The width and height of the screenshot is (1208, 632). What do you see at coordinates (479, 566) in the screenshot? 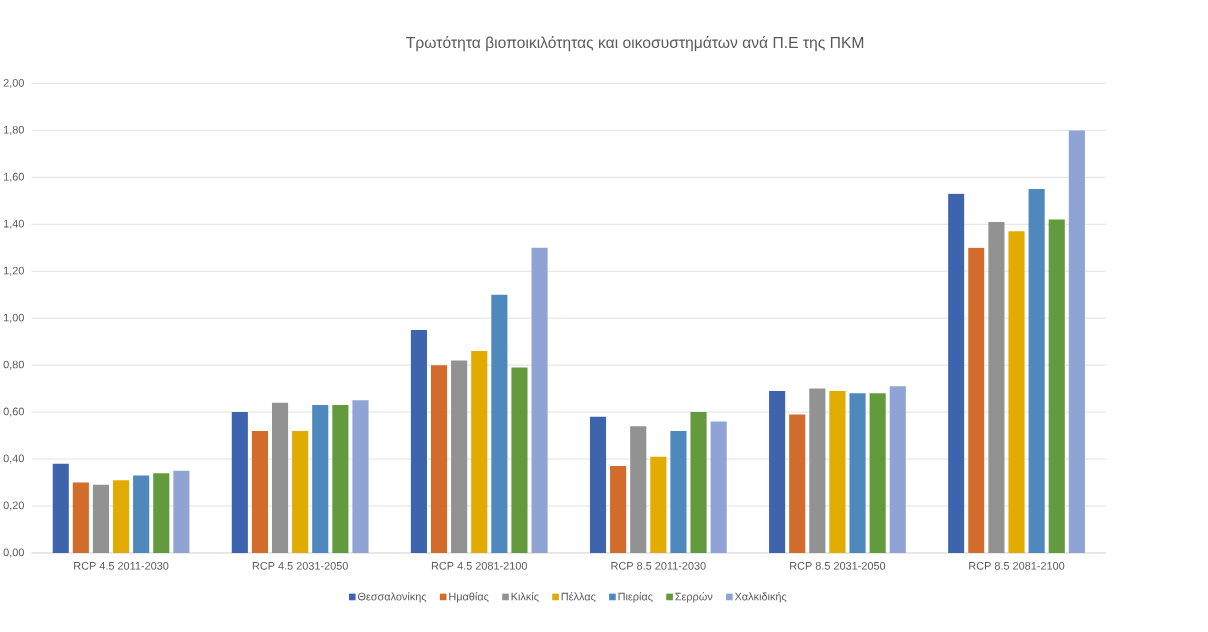
I see `x-tick-label: RCP 4.5 2081-2100` at bounding box center [479, 566].